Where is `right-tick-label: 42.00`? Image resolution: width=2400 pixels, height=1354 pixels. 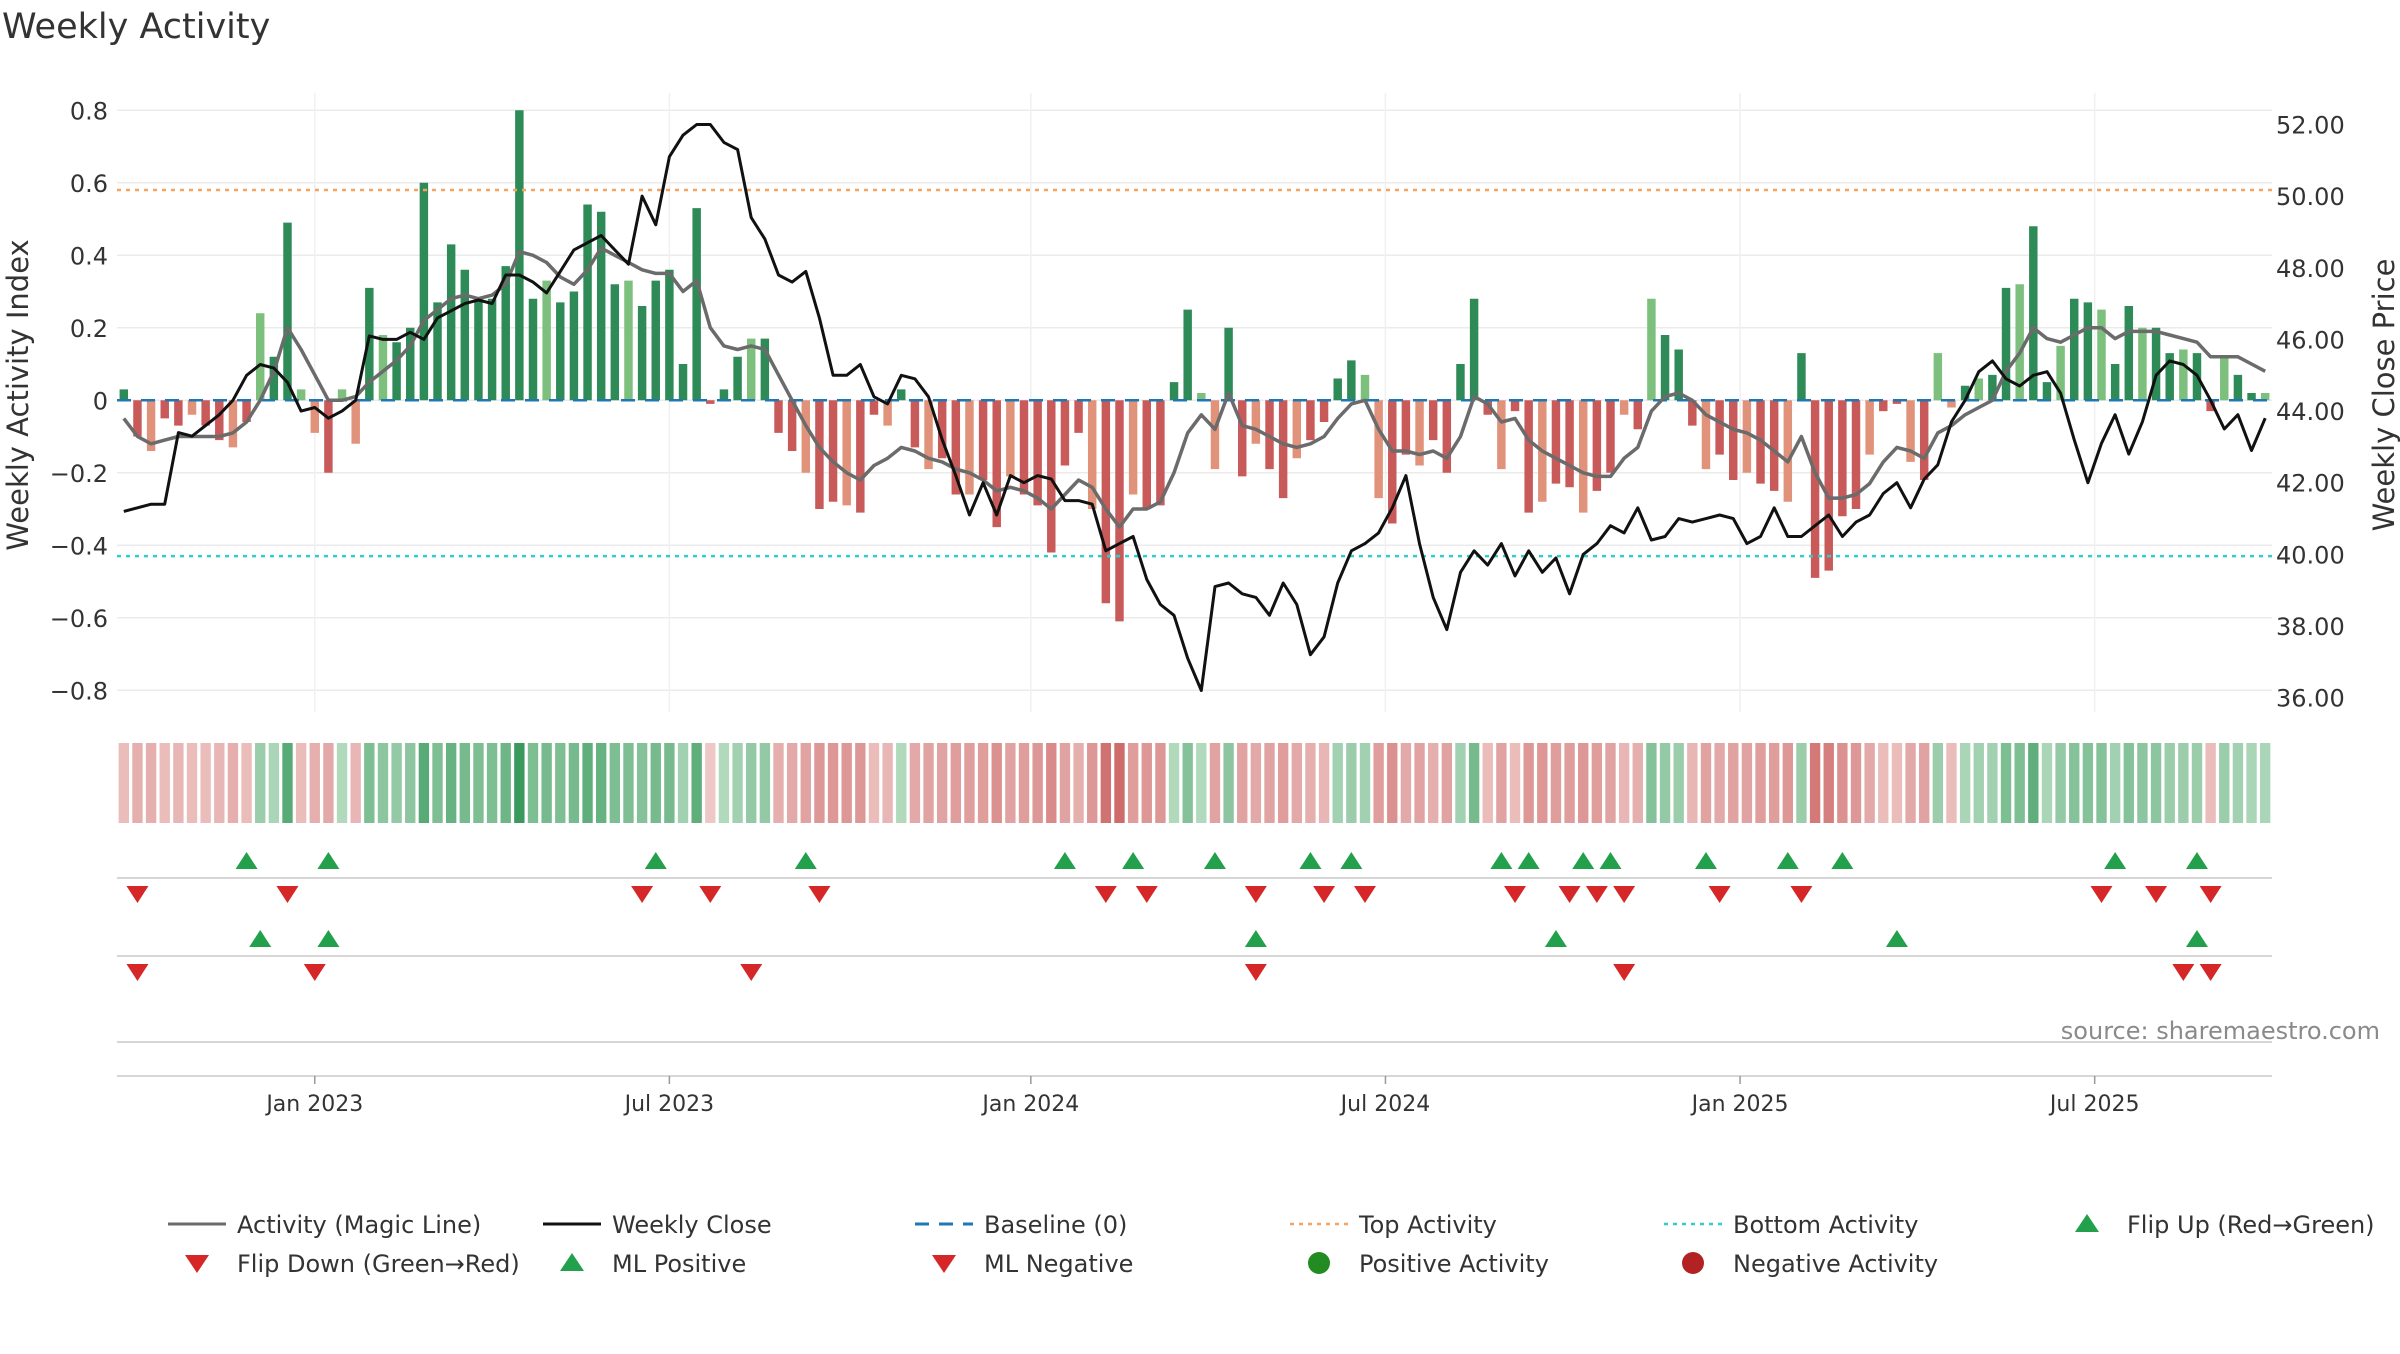
right-tick-label: 42.00 is located at coordinates (2310, 484).